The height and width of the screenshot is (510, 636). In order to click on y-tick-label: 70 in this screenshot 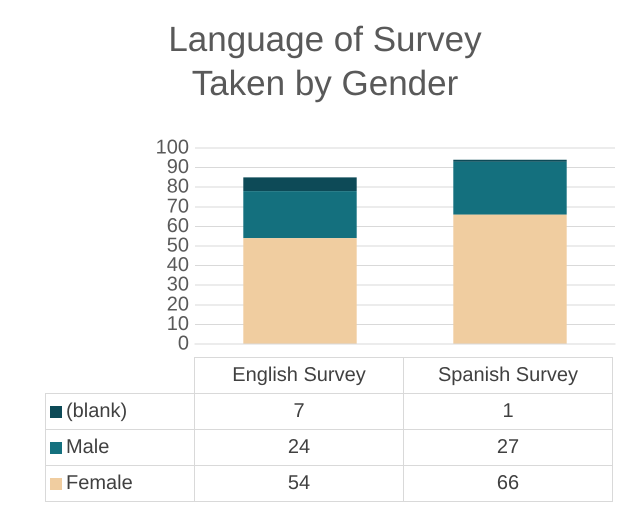, I will do `click(177, 206)`.